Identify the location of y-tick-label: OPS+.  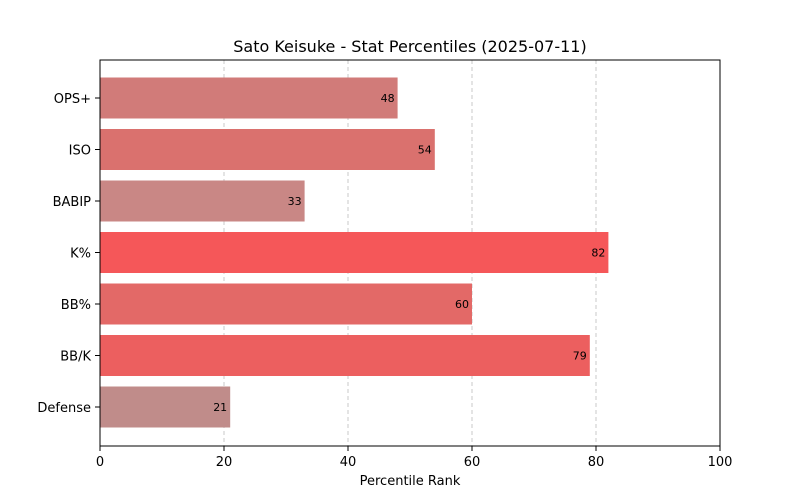
(72, 99).